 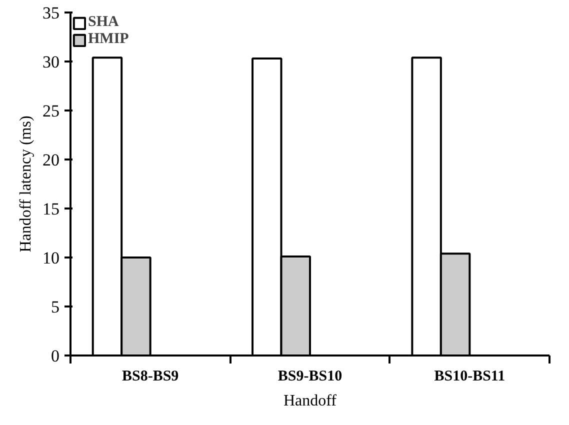 I want to click on y-tick-label: 15, so click(x=51, y=209).